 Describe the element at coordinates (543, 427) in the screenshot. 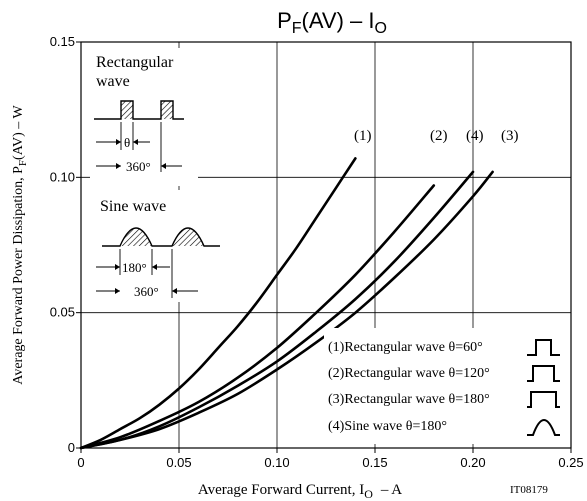

I see `sine-pulse-icon` at that location.